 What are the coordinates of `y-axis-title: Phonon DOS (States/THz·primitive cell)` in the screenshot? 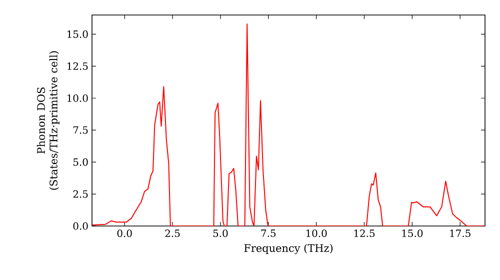 It's located at (48, 120).